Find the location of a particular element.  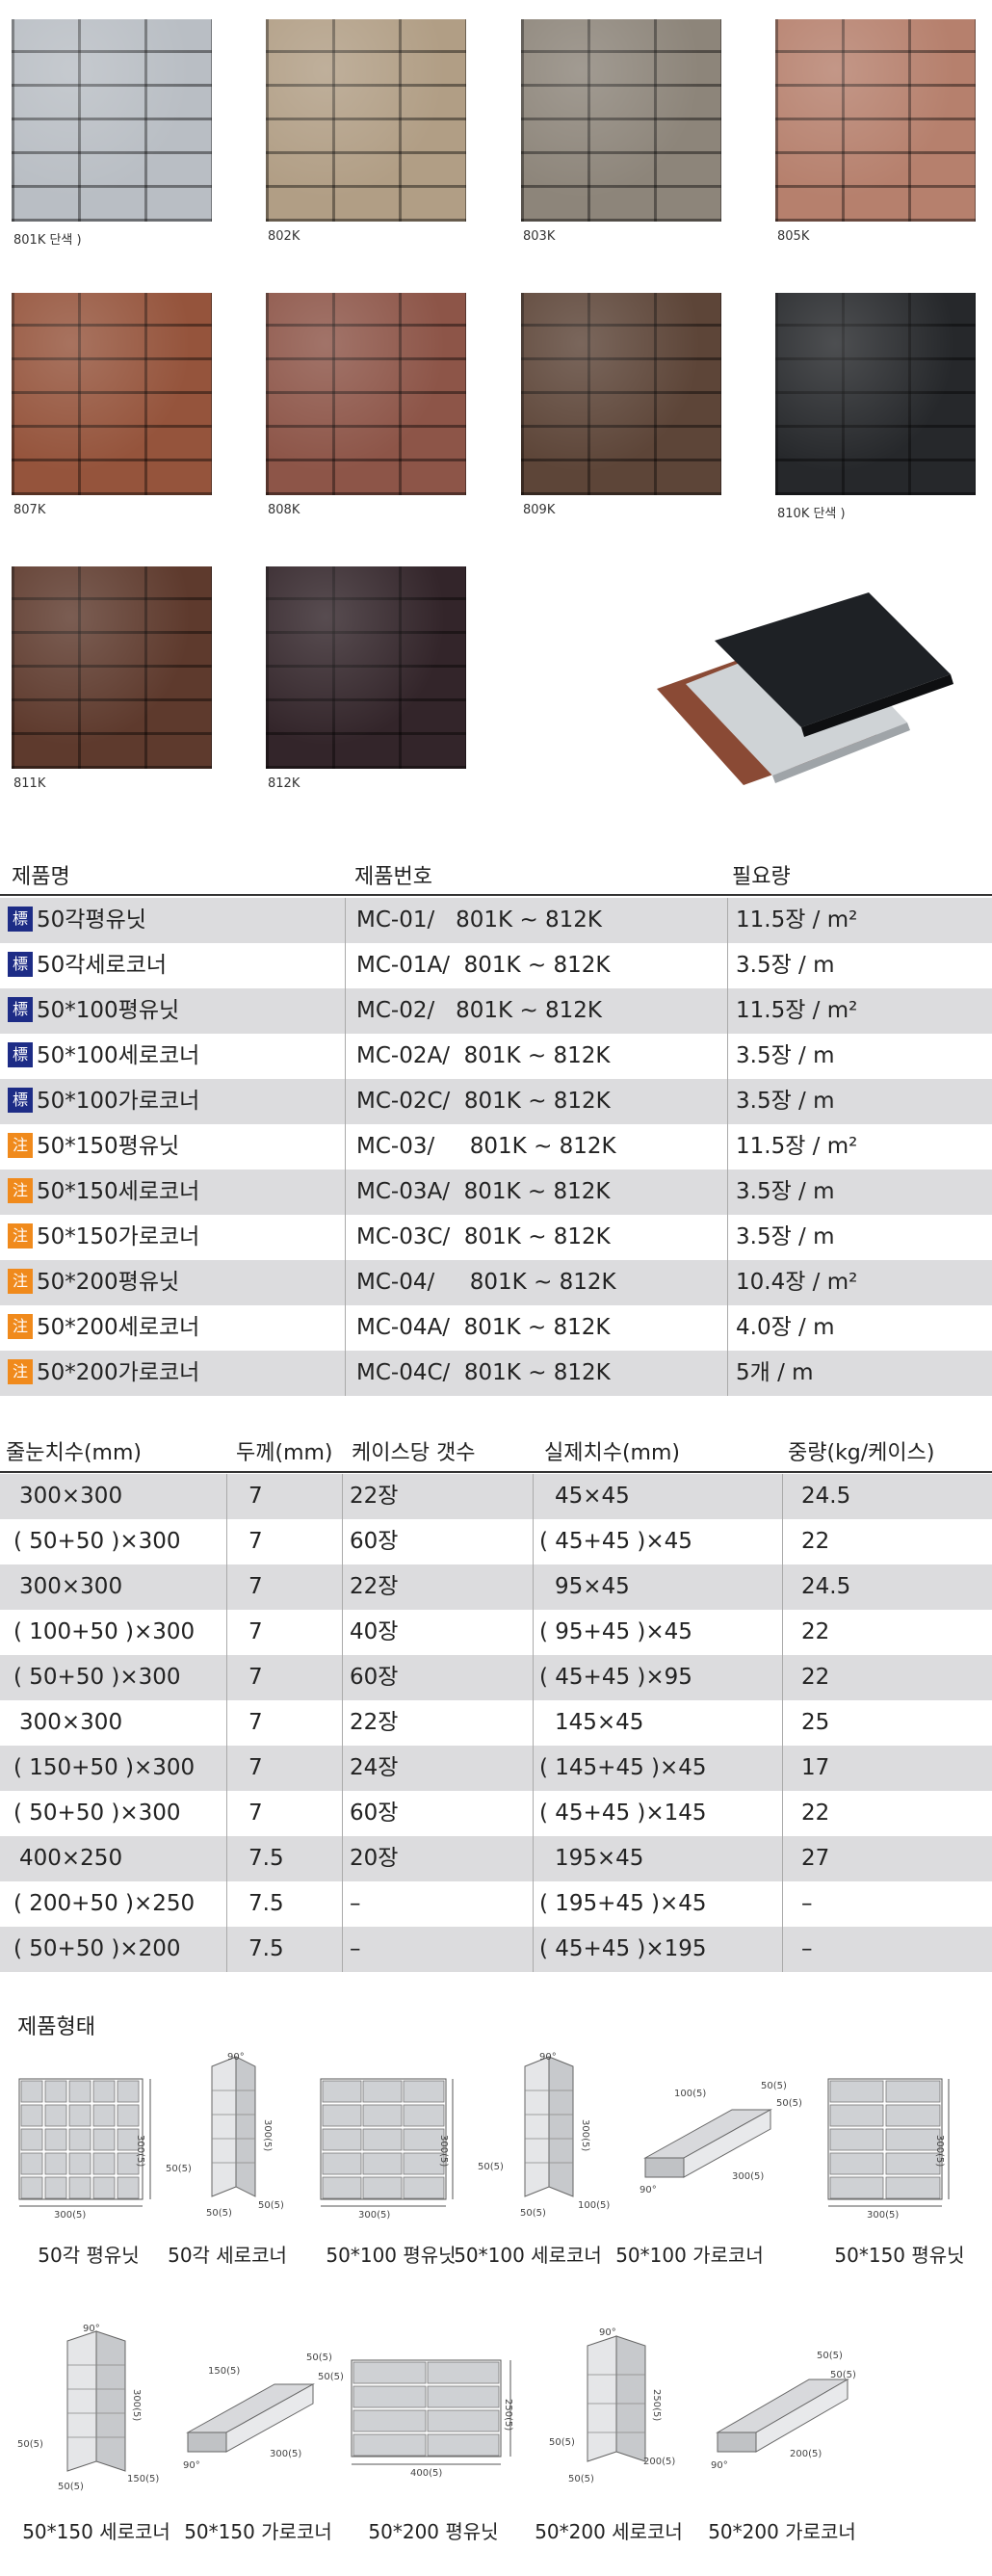

product-code: MC-01/ 801K ~ 812K is located at coordinates (480, 920).